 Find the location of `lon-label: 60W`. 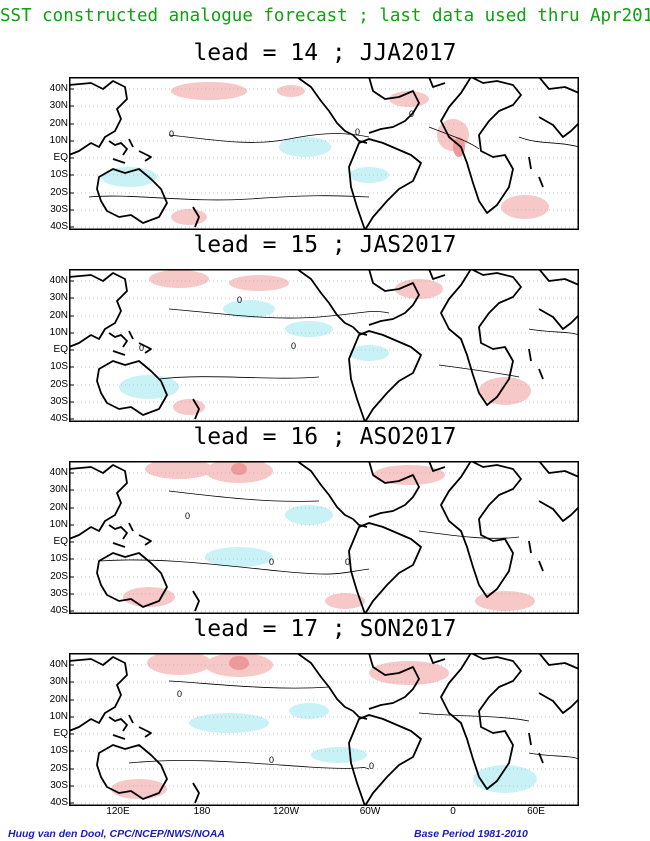

lon-label: 60W is located at coordinates (370, 811).